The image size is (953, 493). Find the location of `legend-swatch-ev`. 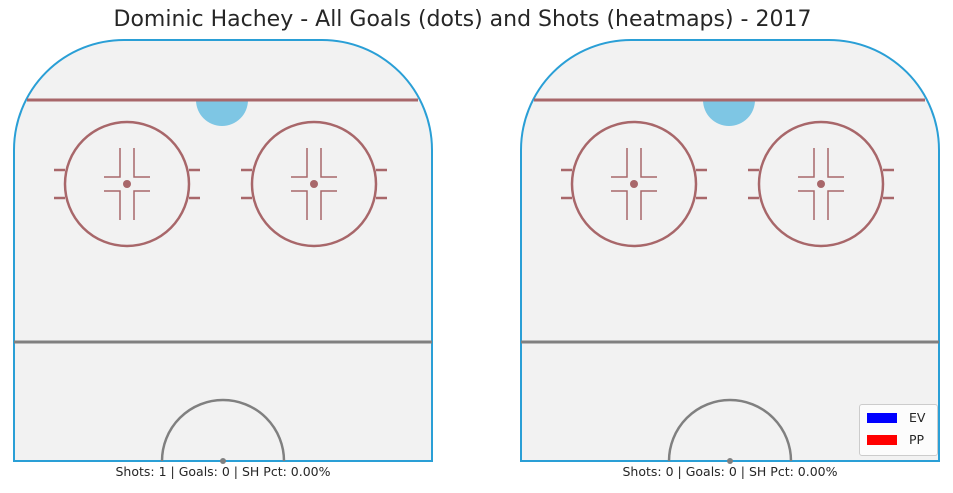

legend-swatch-ev is located at coordinates (882, 418).